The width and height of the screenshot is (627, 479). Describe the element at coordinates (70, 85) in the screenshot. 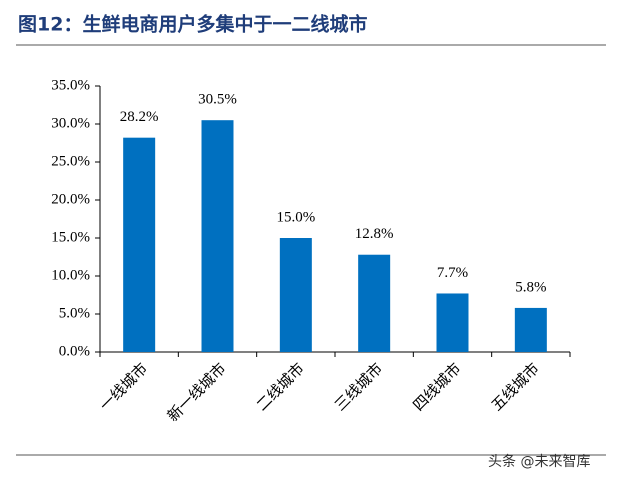

I see `y-tick-label: 35.0%` at that location.